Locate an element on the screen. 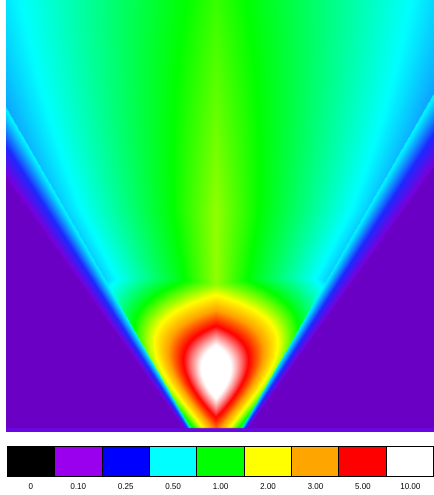 The height and width of the screenshot is (495, 434). color-scale-label: 2.00 is located at coordinates (268, 486).